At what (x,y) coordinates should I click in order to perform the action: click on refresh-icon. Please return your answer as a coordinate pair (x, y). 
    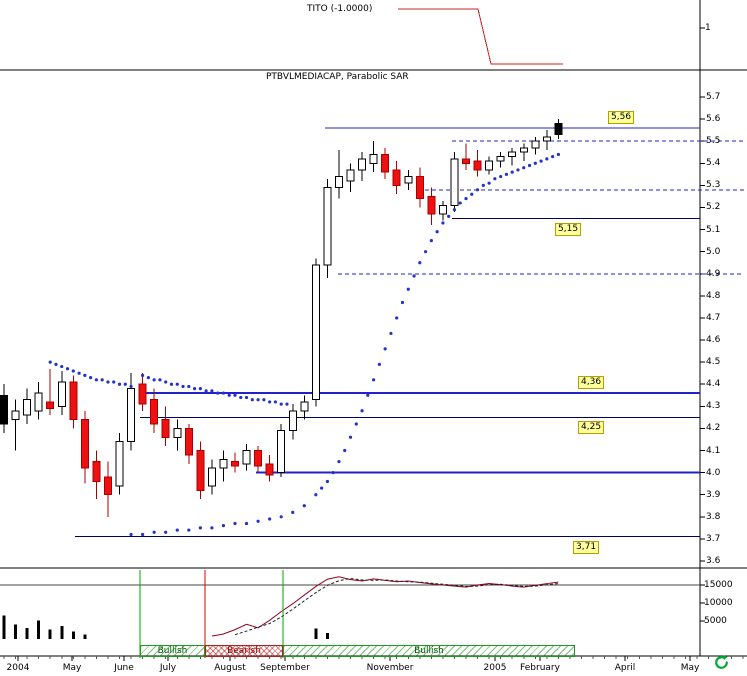
    Looking at the image, I should click on (721, 662).